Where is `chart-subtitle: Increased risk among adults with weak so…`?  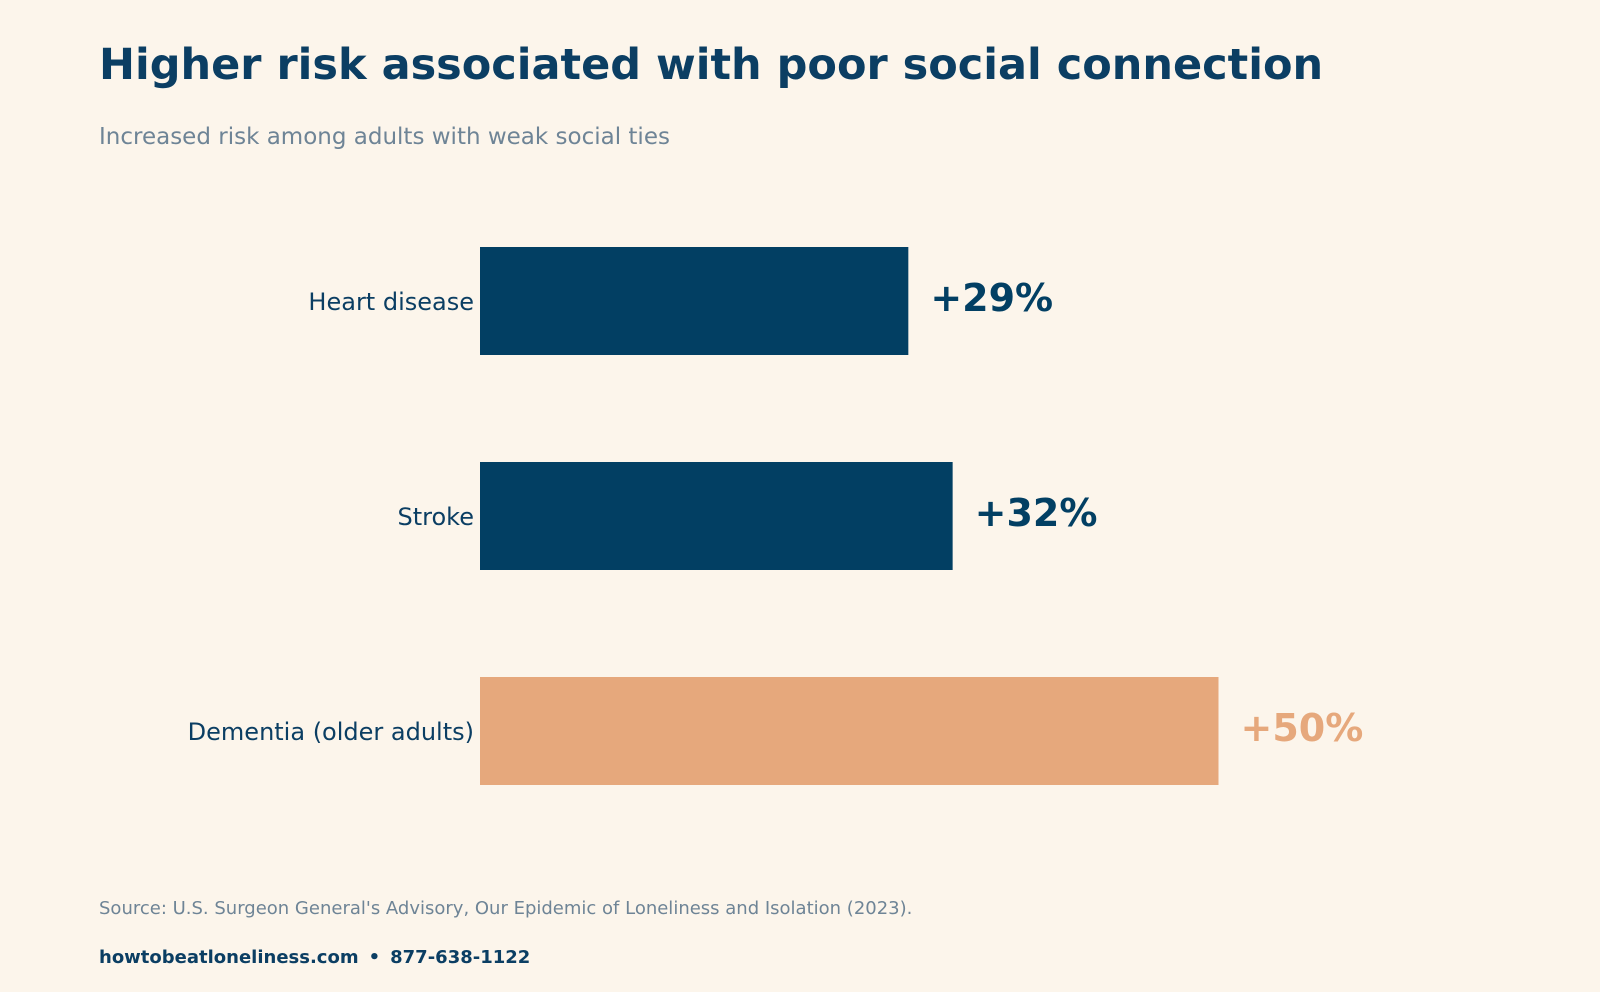
chart-subtitle: Increased risk among adults with weak so… is located at coordinates (384, 137).